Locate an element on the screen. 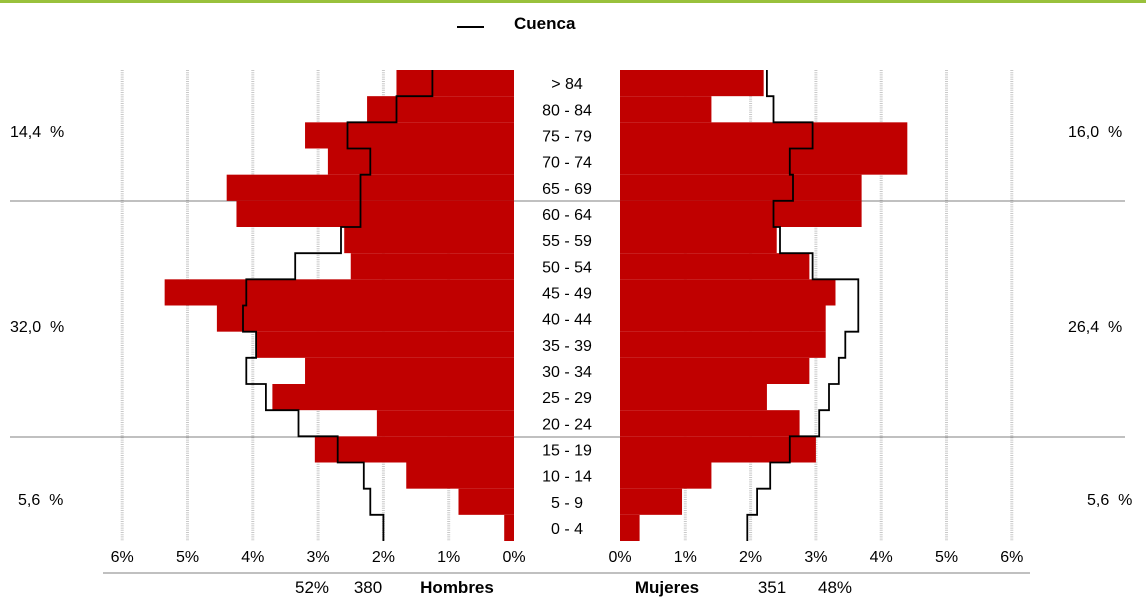  x-tick-label-right: 0% is located at coordinates (619, 557).